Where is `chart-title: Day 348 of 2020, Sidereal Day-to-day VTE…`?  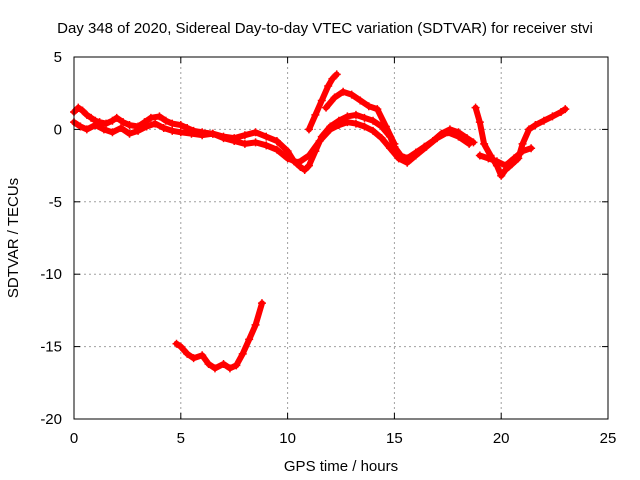
chart-title: Day 348 of 2020, Sidereal Day-to-day VTE… is located at coordinates (325, 28).